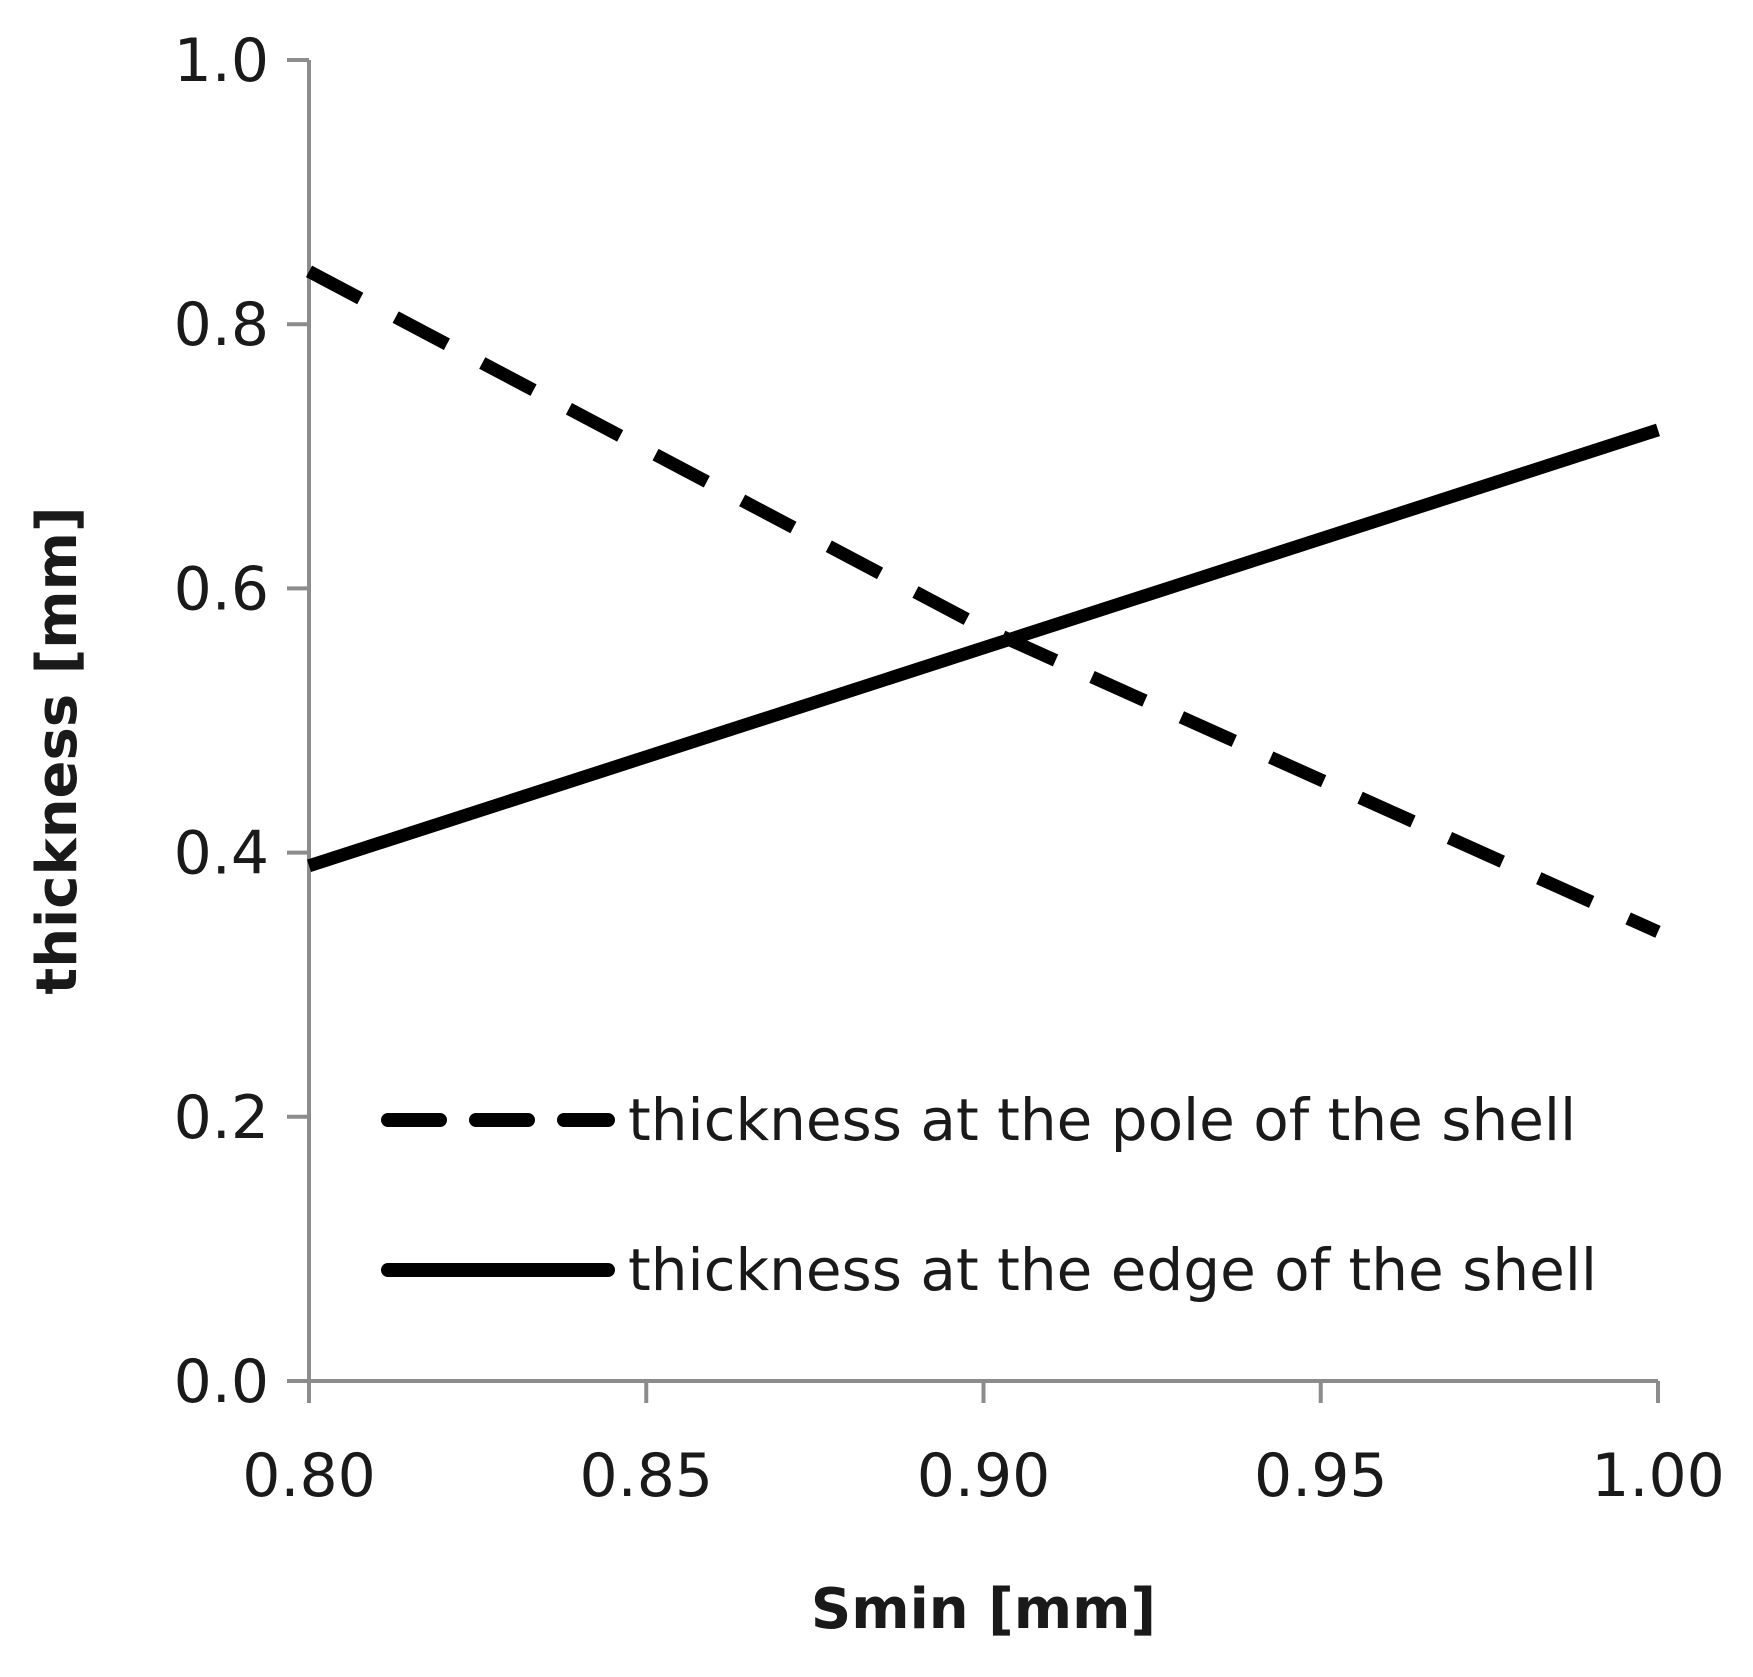 Image resolution: width=1753 pixels, height=1677 pixels. I want to click on x-ticks: 0.80 0.85 0.90 0.95 1.00, so click(983, 1446).